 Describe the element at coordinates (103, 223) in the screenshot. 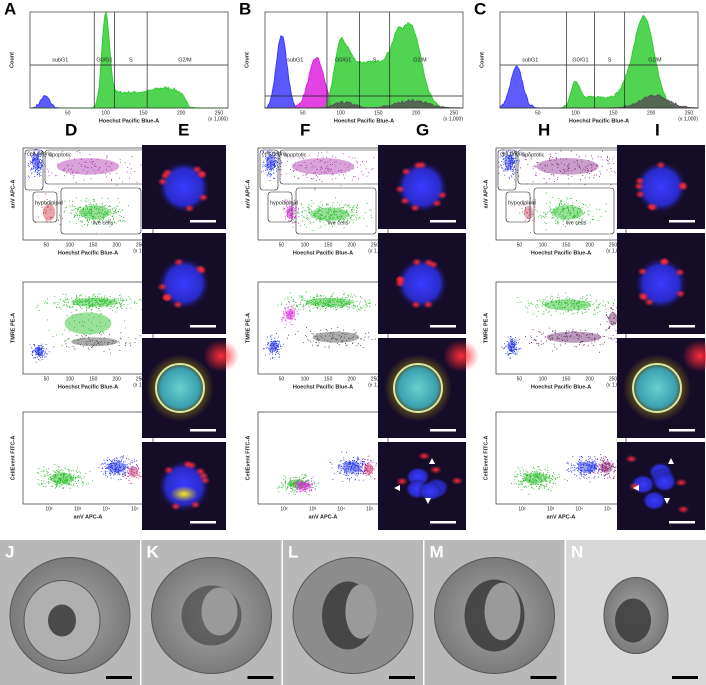

I see `gate-label: live cells` at that location.